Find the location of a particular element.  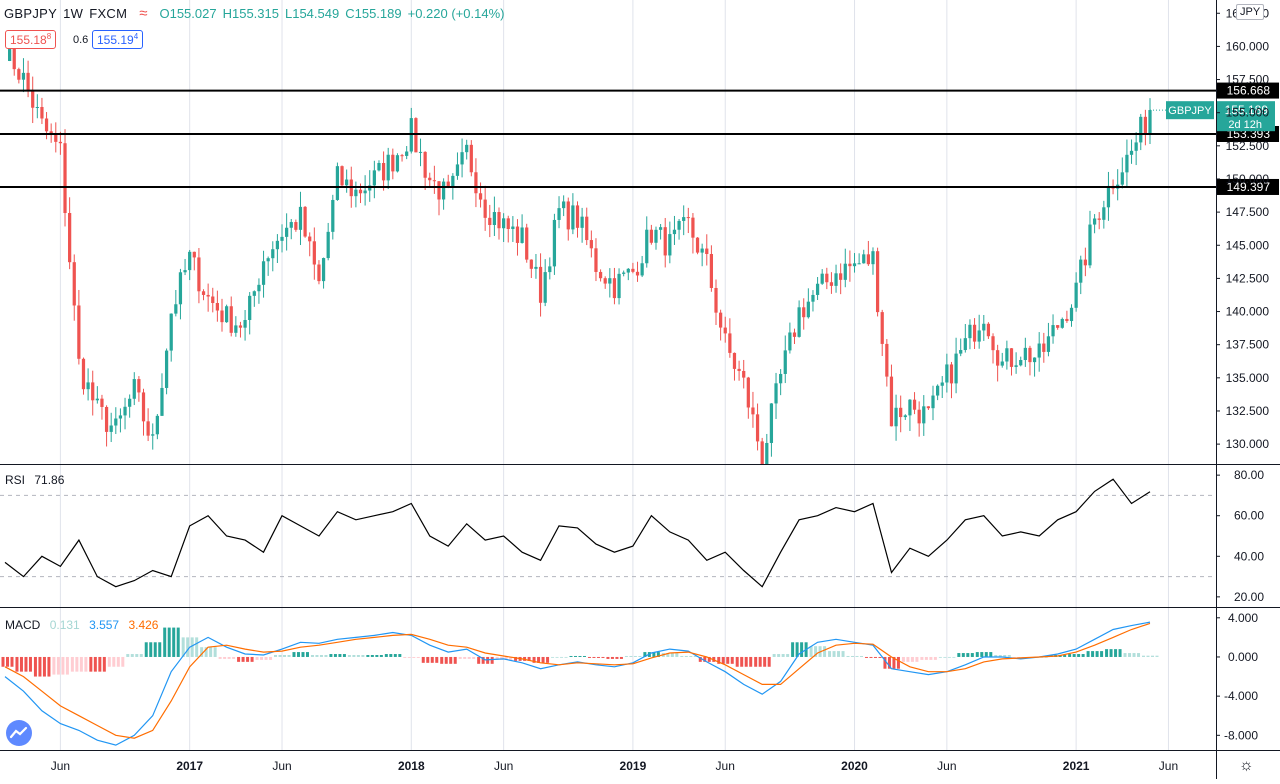

sell-button: 155.188 is located at coordinates (31, 39).